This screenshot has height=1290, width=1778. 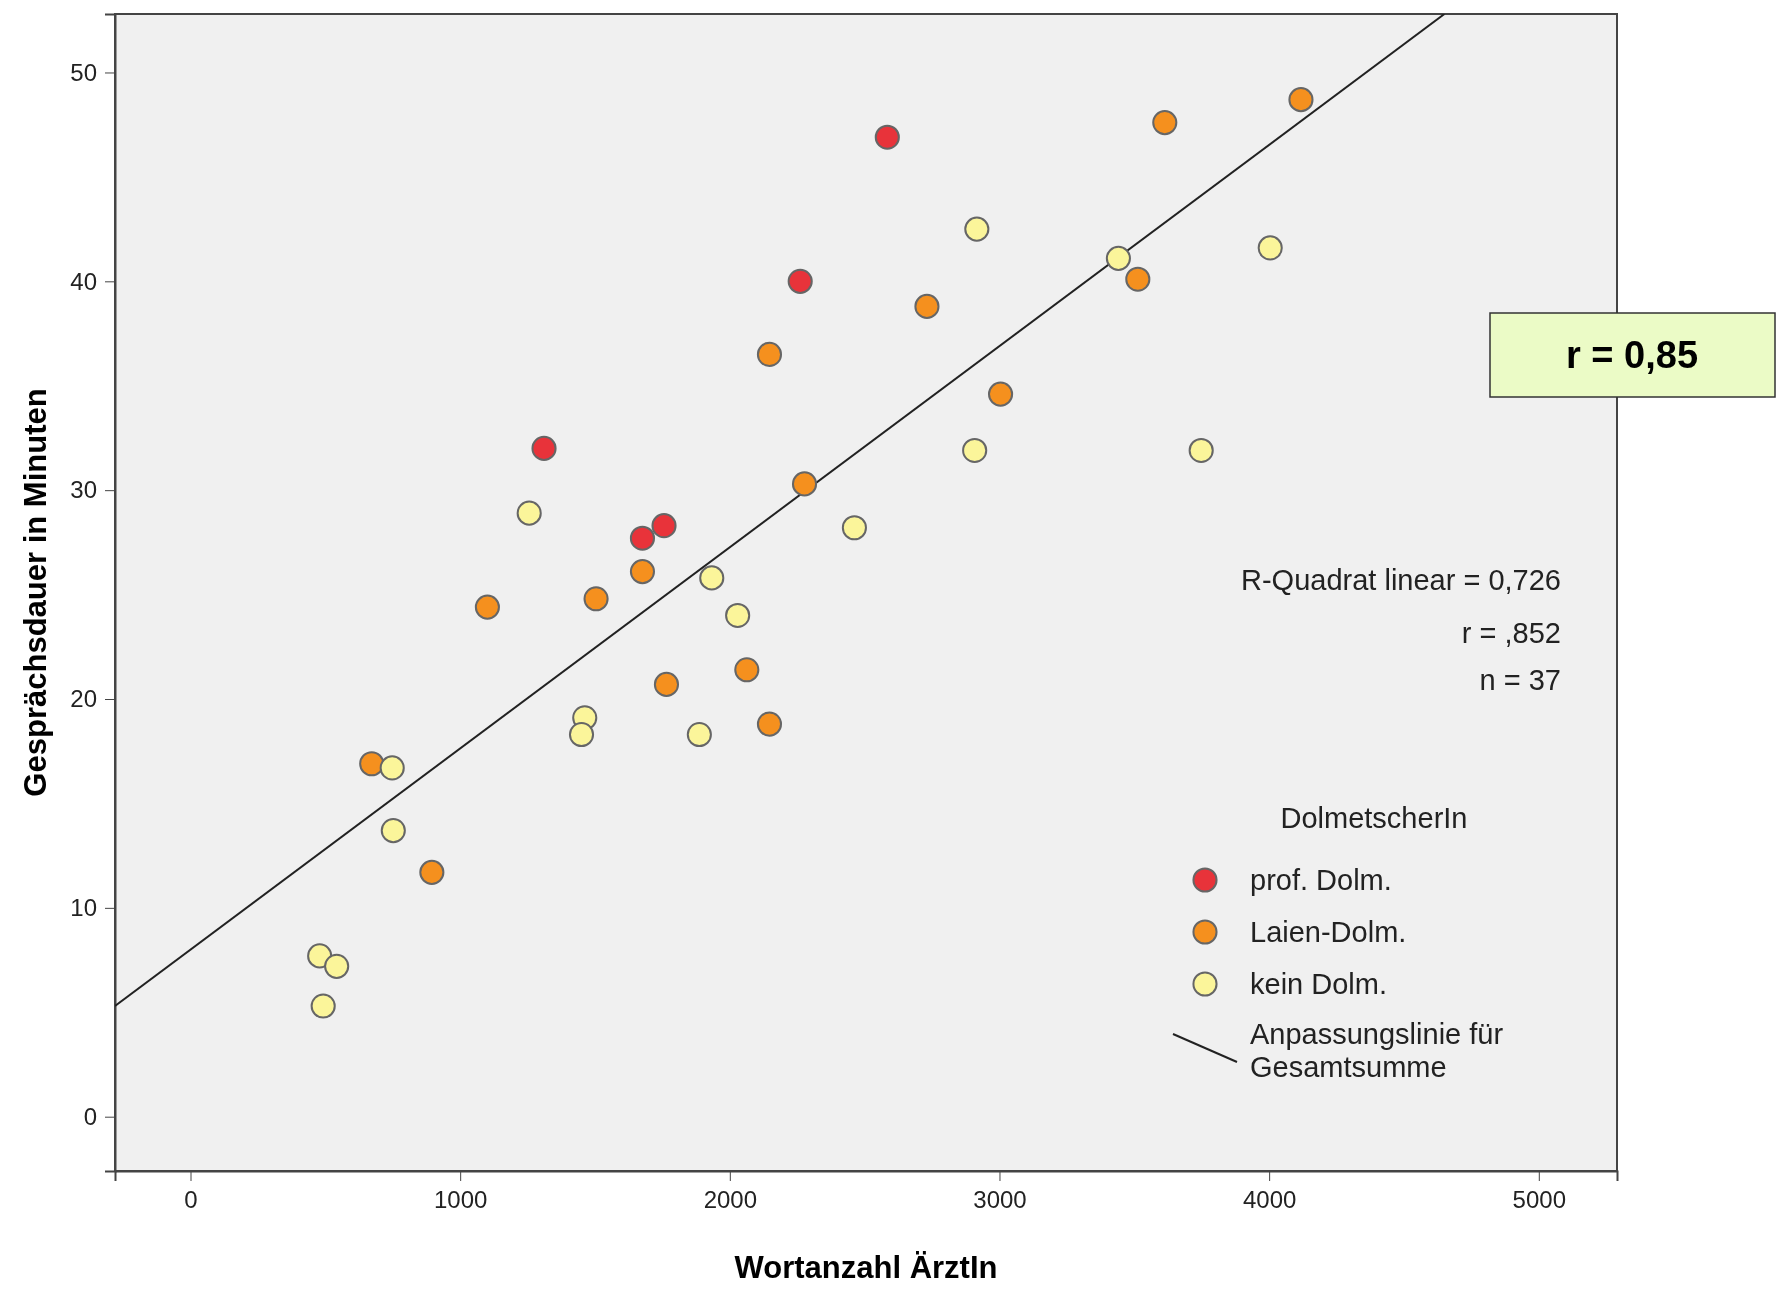 What do you see at coordinates (1000, 1200) in the screenshot?
I see `x-tick-label: 3000` at bounding box center [1000, 1200].